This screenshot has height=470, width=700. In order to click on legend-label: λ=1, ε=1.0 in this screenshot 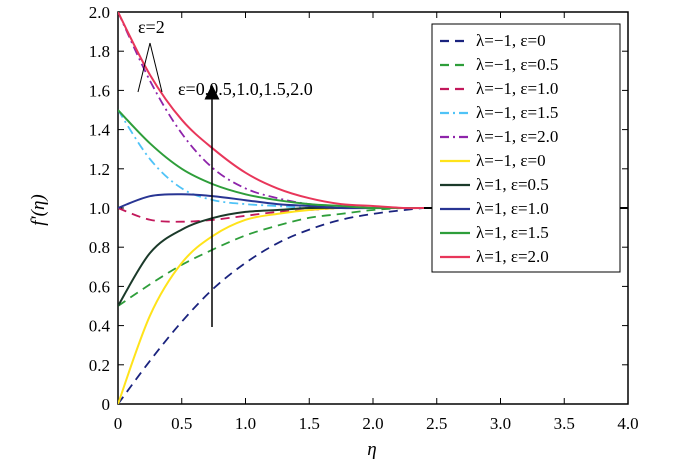, I will do `click(512, 208)`.